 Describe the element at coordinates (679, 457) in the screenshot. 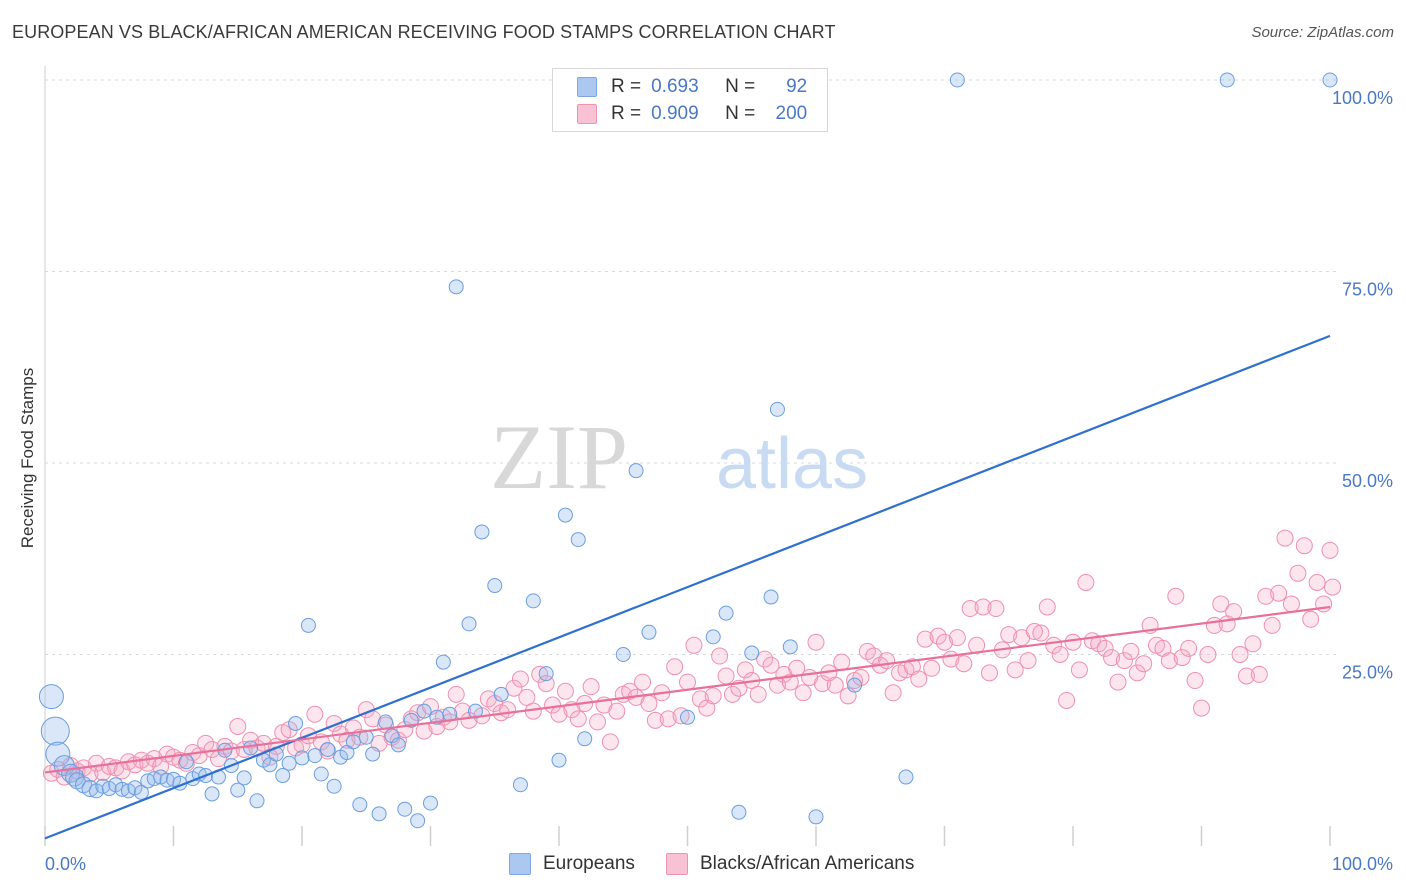

I see `watermark: ZIP atlas` at that location.